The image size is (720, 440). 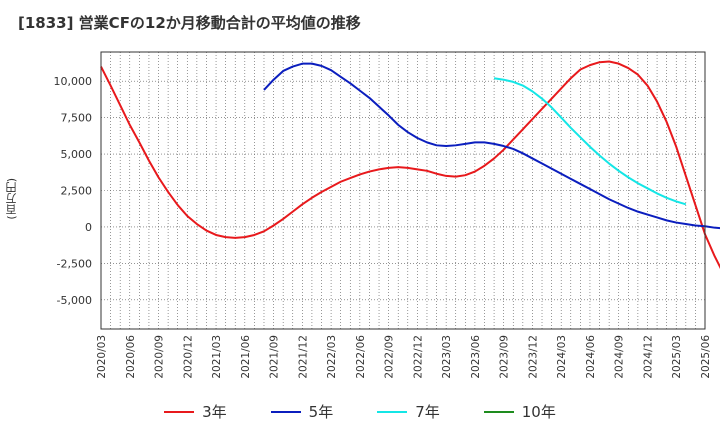 I want to click on x-tick-label: 2021/03, so click(x=217, y=357).